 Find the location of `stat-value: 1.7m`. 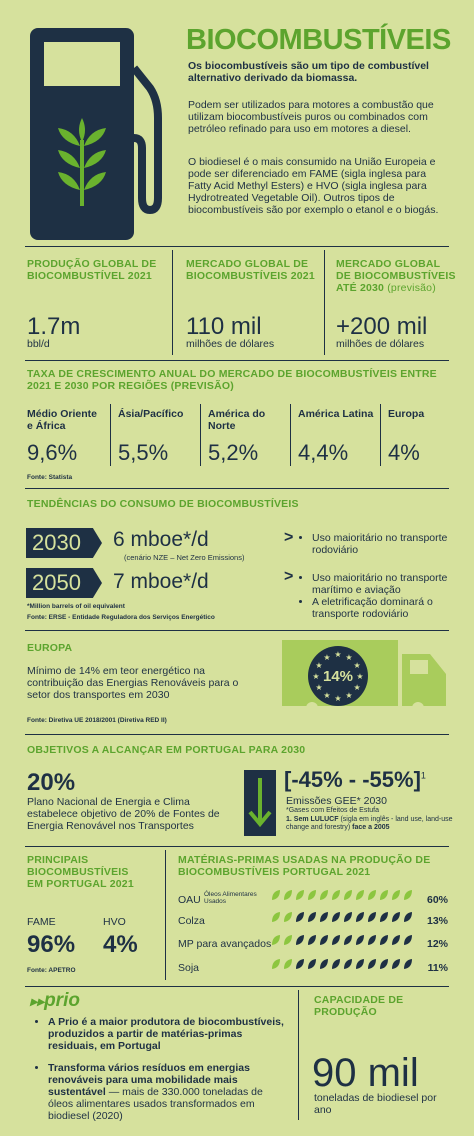

stat-value: 1.7m is located at coordinates (54, 326).